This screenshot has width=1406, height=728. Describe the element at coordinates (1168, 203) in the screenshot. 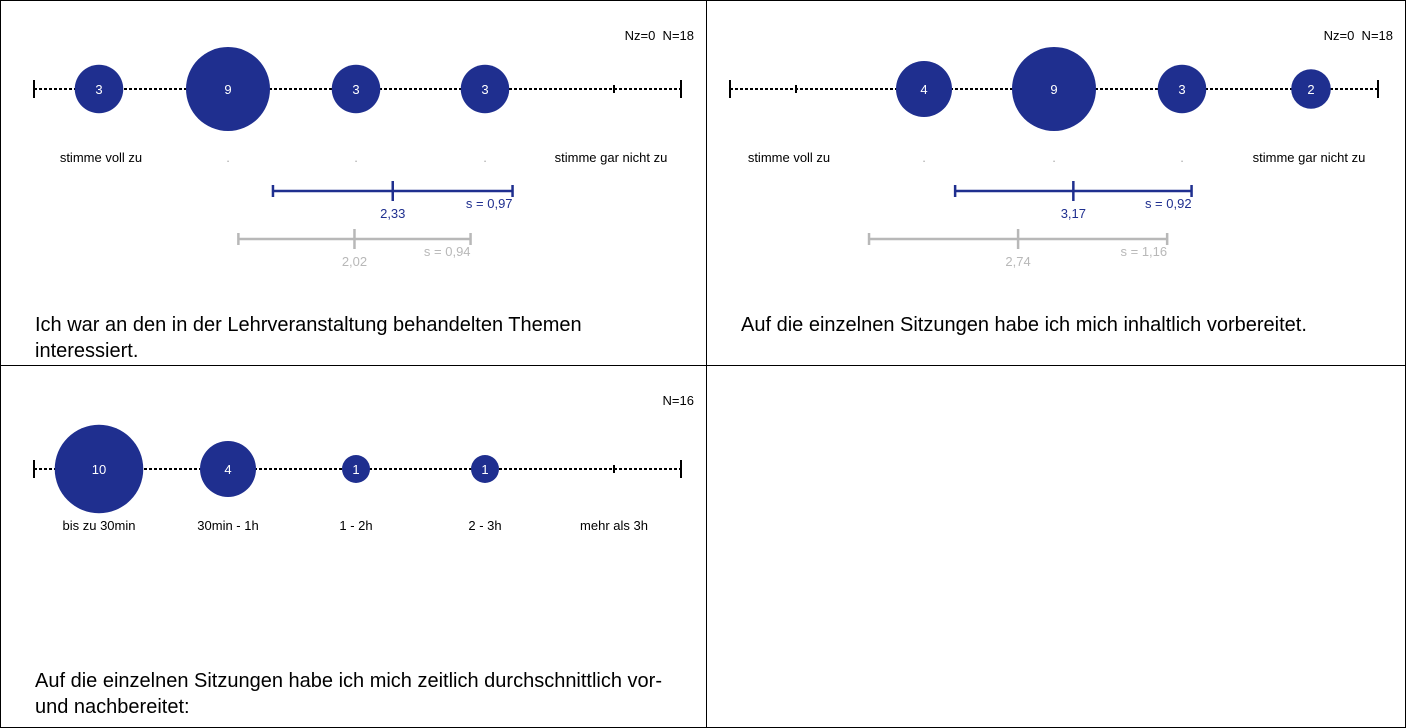

I see `mean-sd-label: s = 0,92` at that location.